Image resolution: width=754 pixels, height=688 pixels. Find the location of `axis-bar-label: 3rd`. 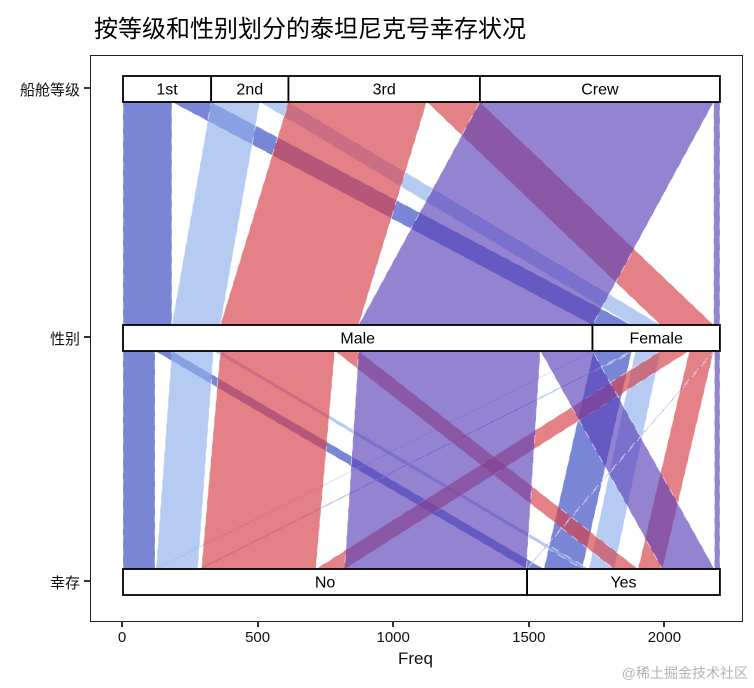

axis-bar-label: 3rd is located at coordinates (384, 90).